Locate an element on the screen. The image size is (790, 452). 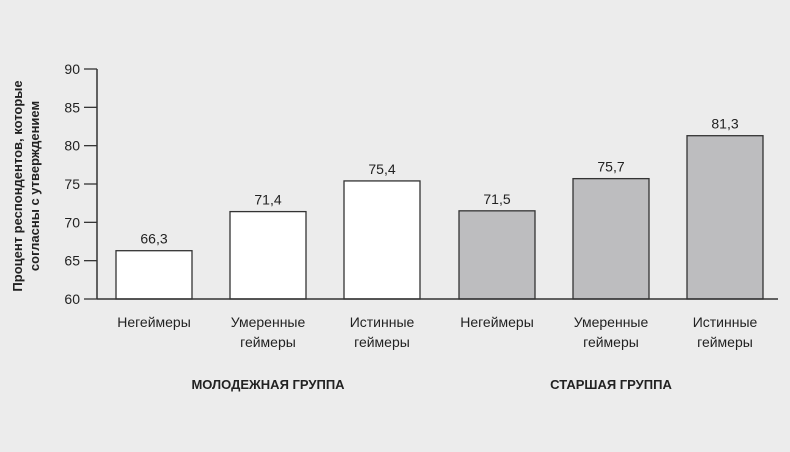
y-tick-label: 75 is located at coordinates (72, 184).